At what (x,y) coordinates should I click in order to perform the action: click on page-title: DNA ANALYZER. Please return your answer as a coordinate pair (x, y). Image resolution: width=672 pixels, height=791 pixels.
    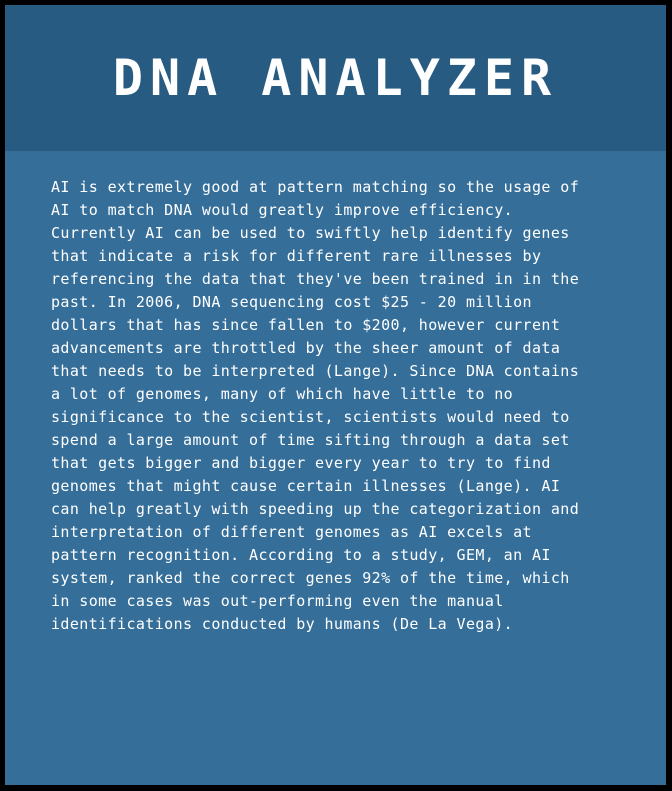
    Looking at the image, I should click on (335, 78).